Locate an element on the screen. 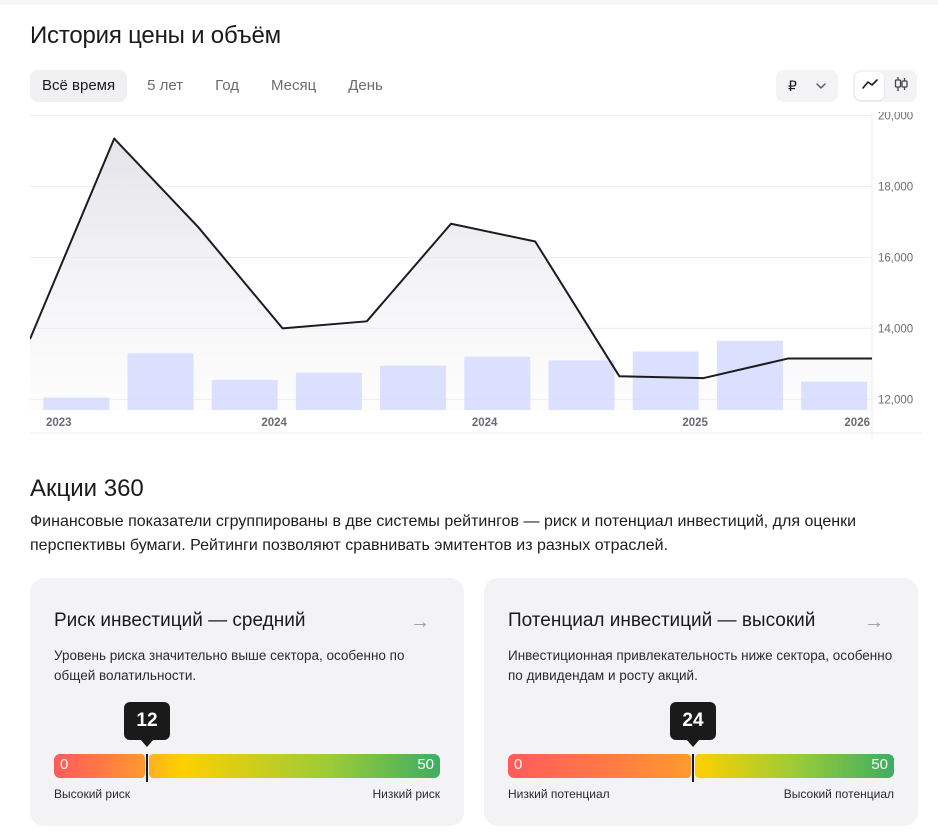 The height and width of the screenshot is (834, 938). tab-5-years: 5 лет is located at coordinates (165, 85).